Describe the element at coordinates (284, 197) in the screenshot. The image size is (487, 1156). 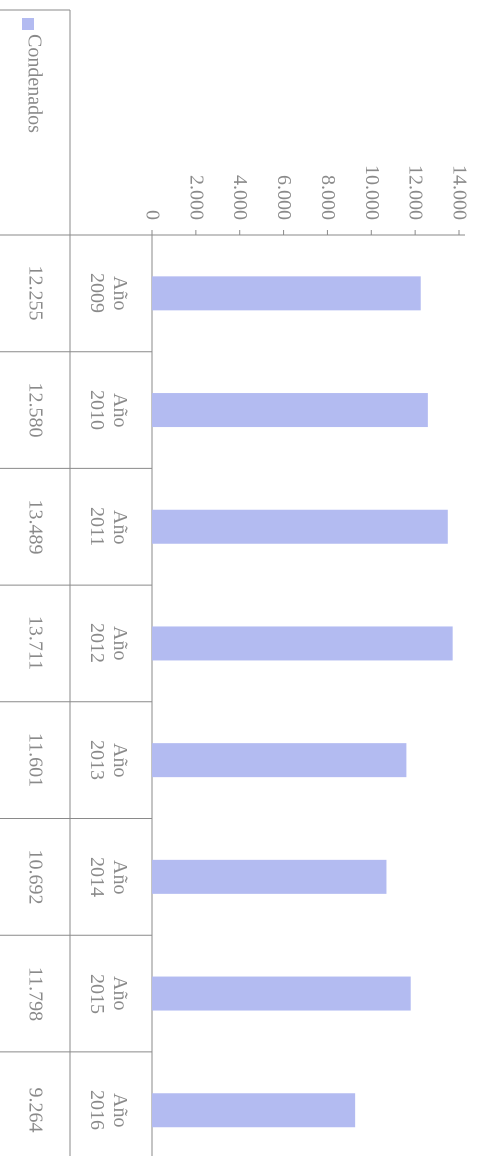
I see `x-tick-label: 6.000` at that location.